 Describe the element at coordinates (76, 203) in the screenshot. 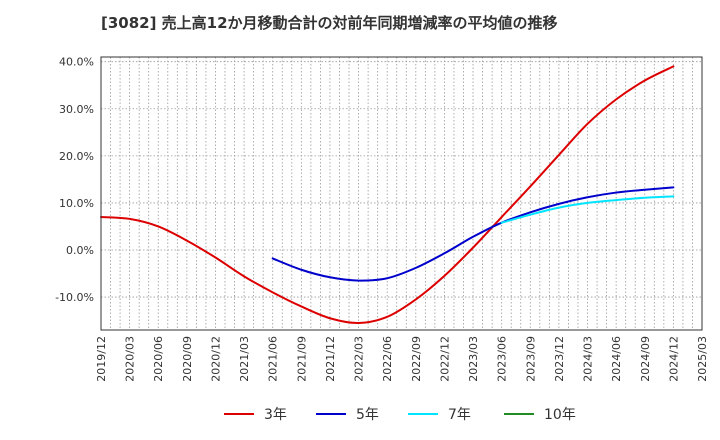

I see `y-tick-label: 10.0%` at that location.